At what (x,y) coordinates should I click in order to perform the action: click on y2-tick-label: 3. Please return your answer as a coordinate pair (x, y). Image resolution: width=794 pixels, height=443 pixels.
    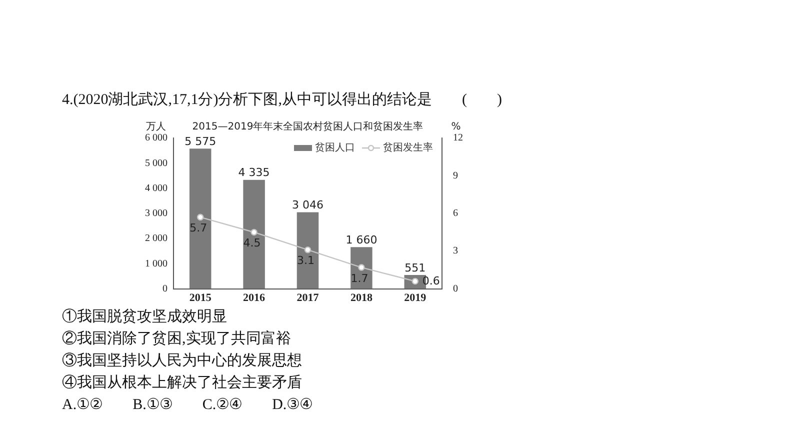
    Looking at the image, I should click on (455, 251).